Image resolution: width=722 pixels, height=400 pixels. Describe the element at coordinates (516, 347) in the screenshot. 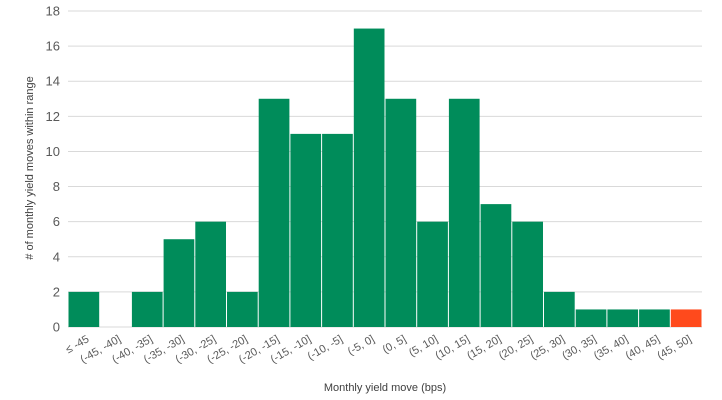

I see `x-tick-label: (20, 25]` at that location.